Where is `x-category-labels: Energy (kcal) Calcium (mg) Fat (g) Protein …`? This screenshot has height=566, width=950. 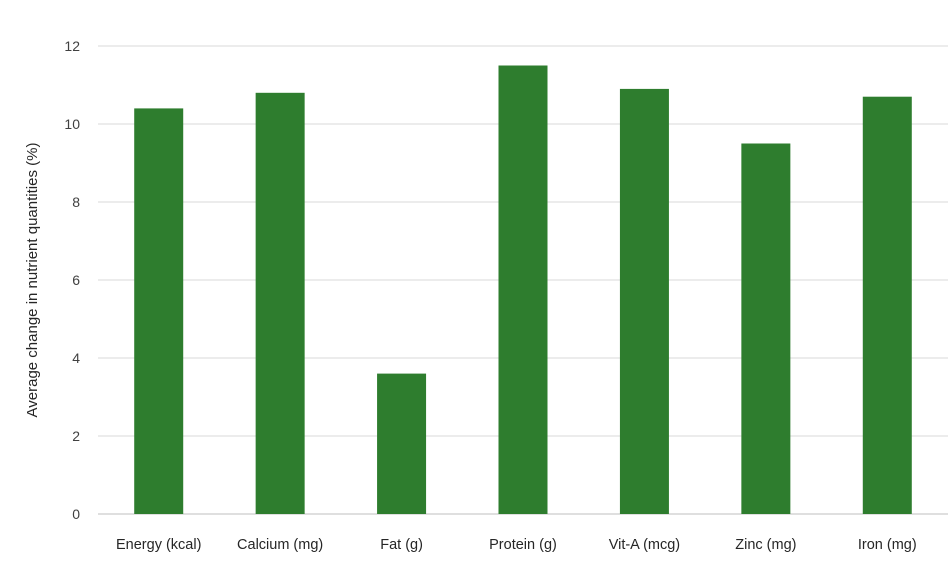
x-category-labels: Energy (kcal) Calcium (mg) Fat (g) Protein … is located at coordinates (516, 545).